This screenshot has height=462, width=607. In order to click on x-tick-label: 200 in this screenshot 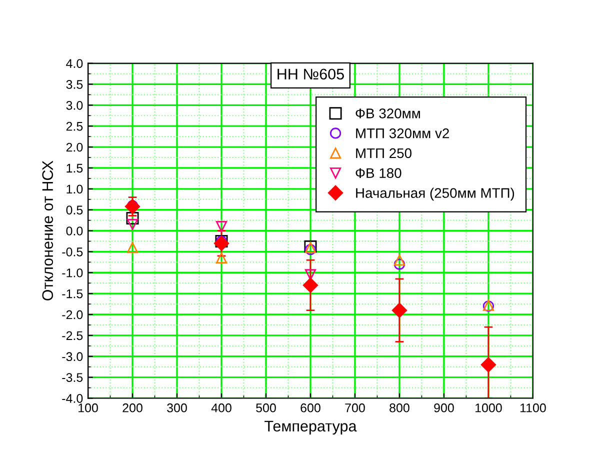, I will do `click(132, 407)`.